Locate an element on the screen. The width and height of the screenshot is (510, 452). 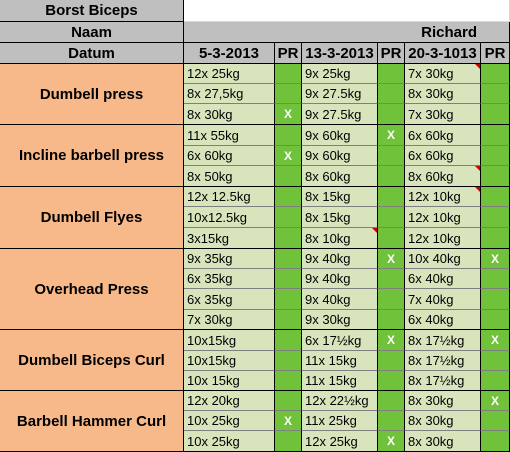
set-value-cell: 10x 15kg is located at coordinates (229, 381).